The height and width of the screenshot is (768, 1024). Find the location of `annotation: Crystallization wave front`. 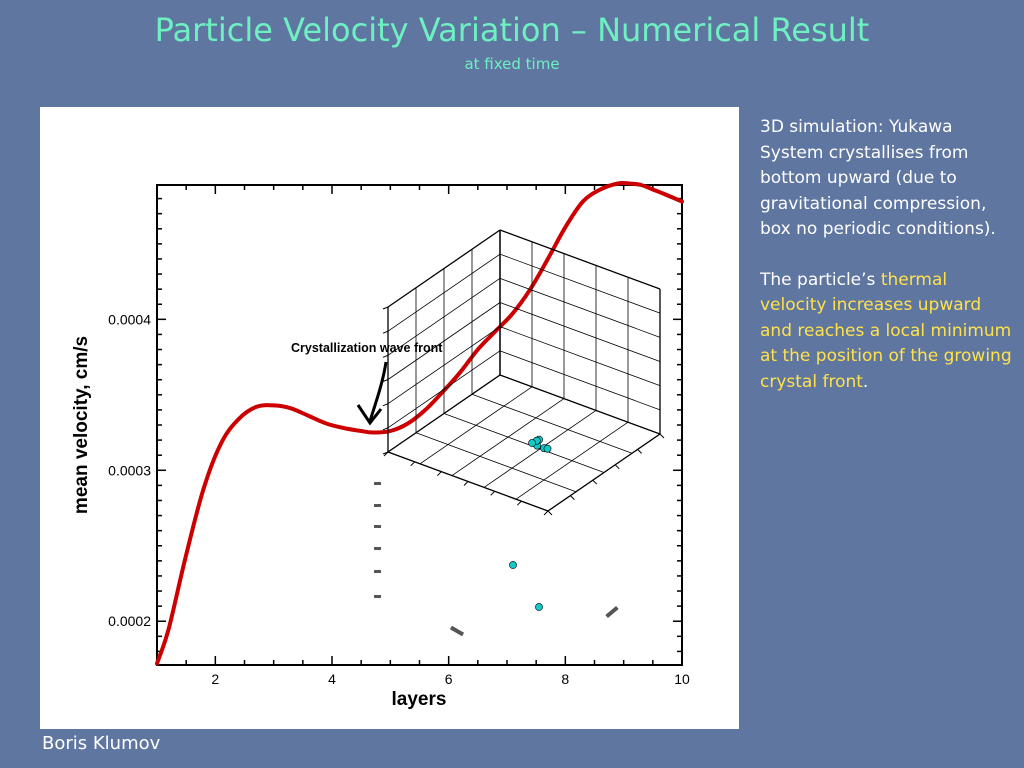

annotation: Crystallization wave front is located at coordinates (367, 383).